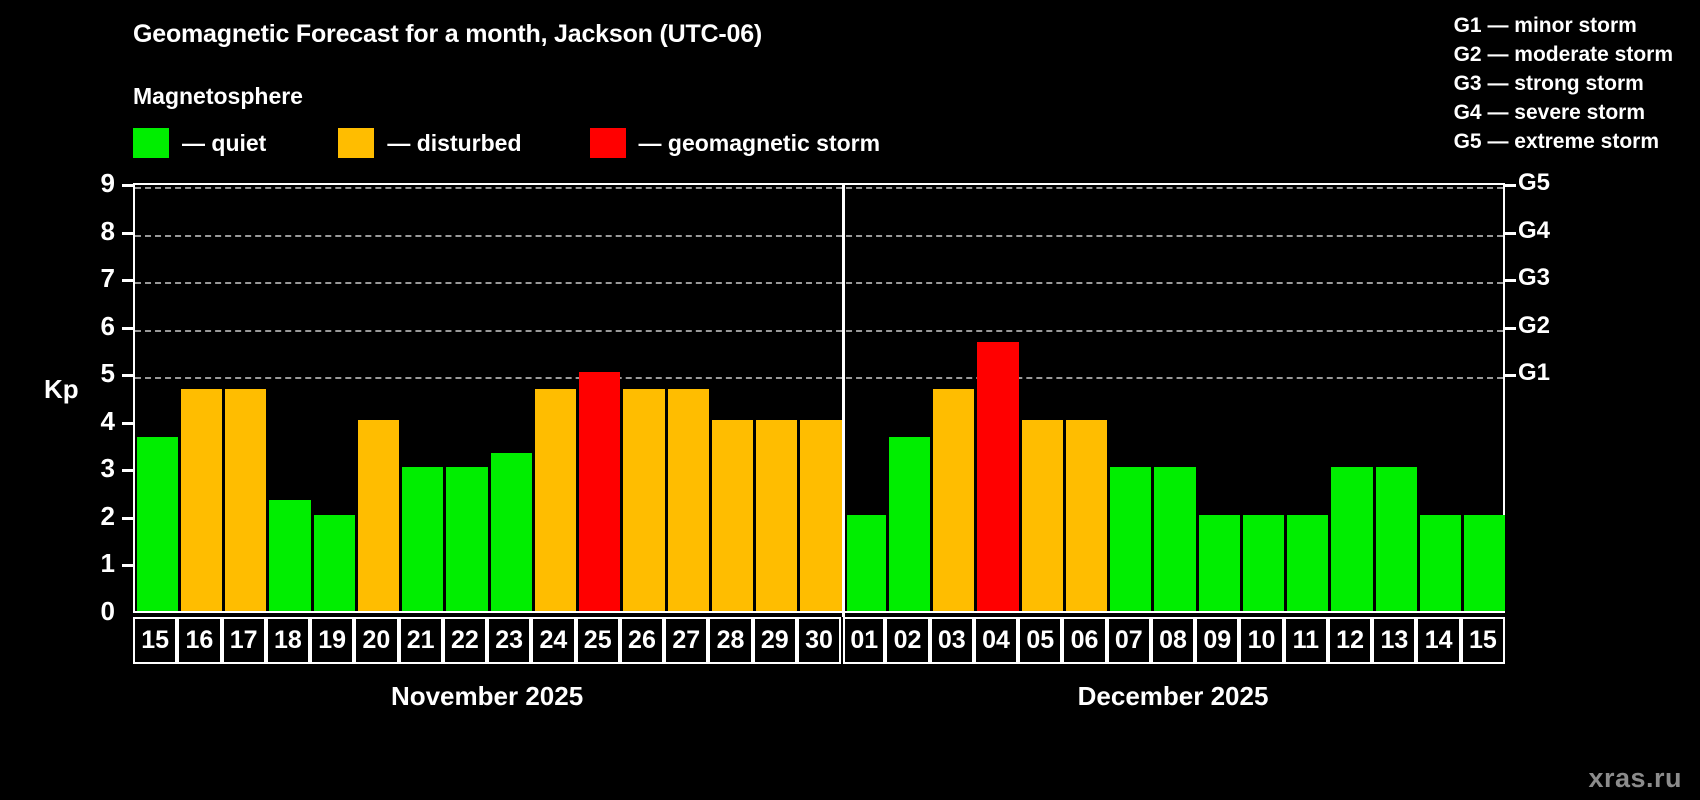 The width and height of the screenshot is (1700, 800). I want to click on legend-swatch-disturbed-icon, so click(356, 143).